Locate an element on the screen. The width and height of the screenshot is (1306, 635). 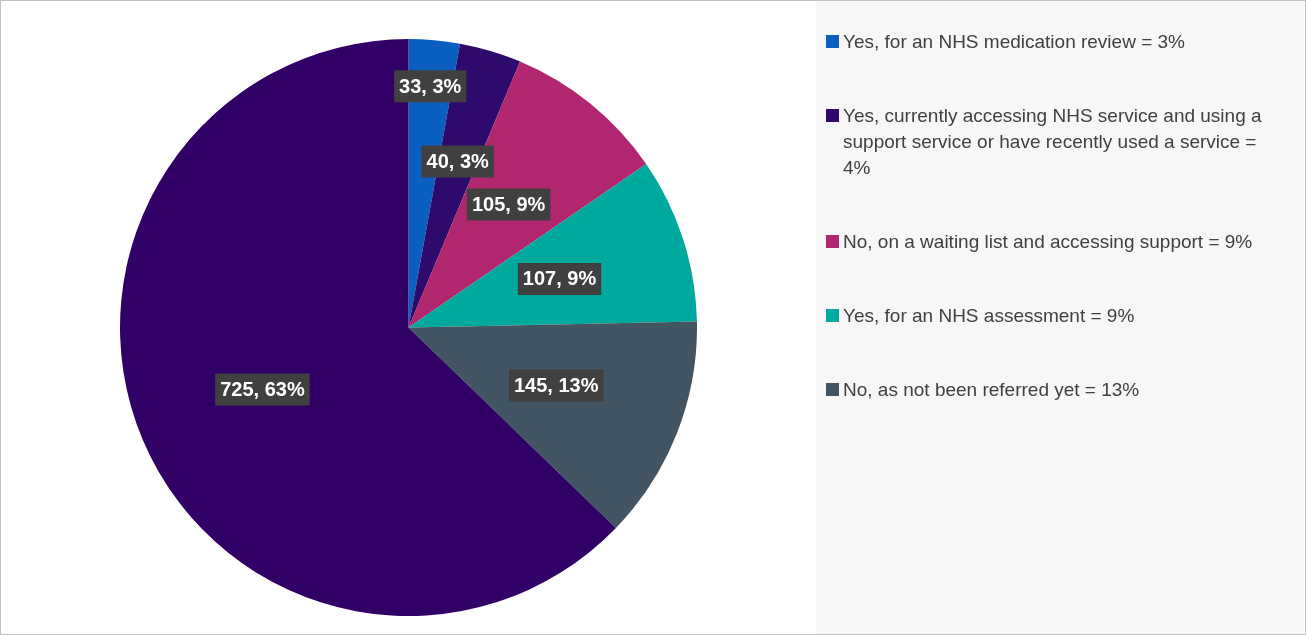
legend-label: Yes, for an NHS assessment = 9% is located at coordinates (989, 316).